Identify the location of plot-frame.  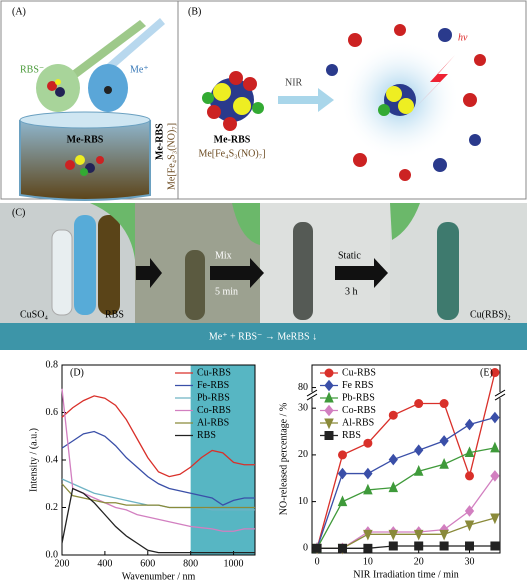
(406, 459).